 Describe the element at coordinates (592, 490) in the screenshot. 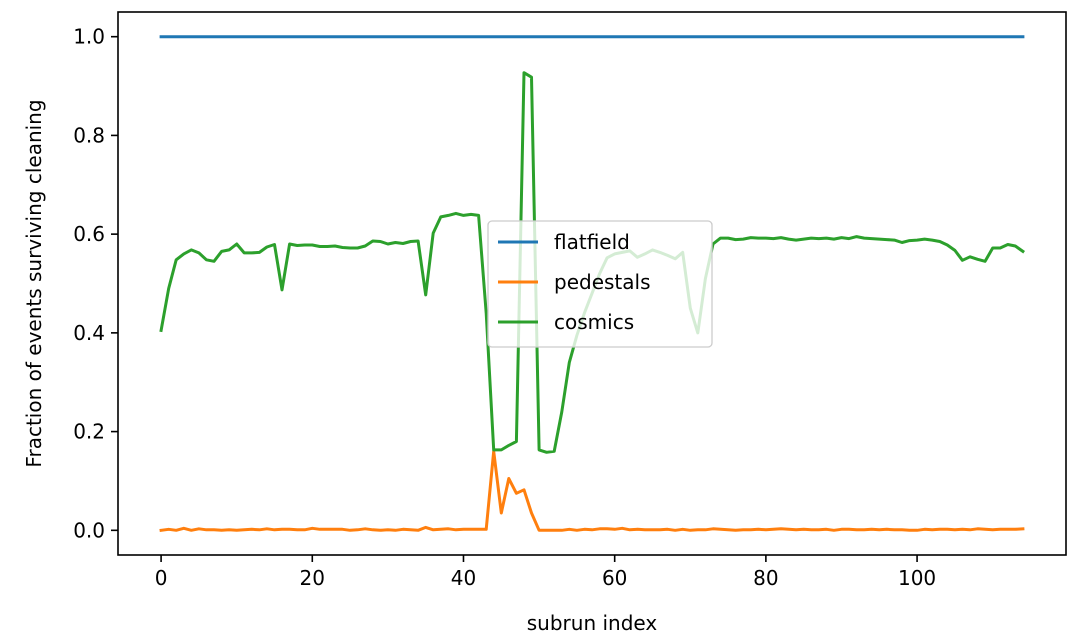

I see `series-line-pedestals` at that location.